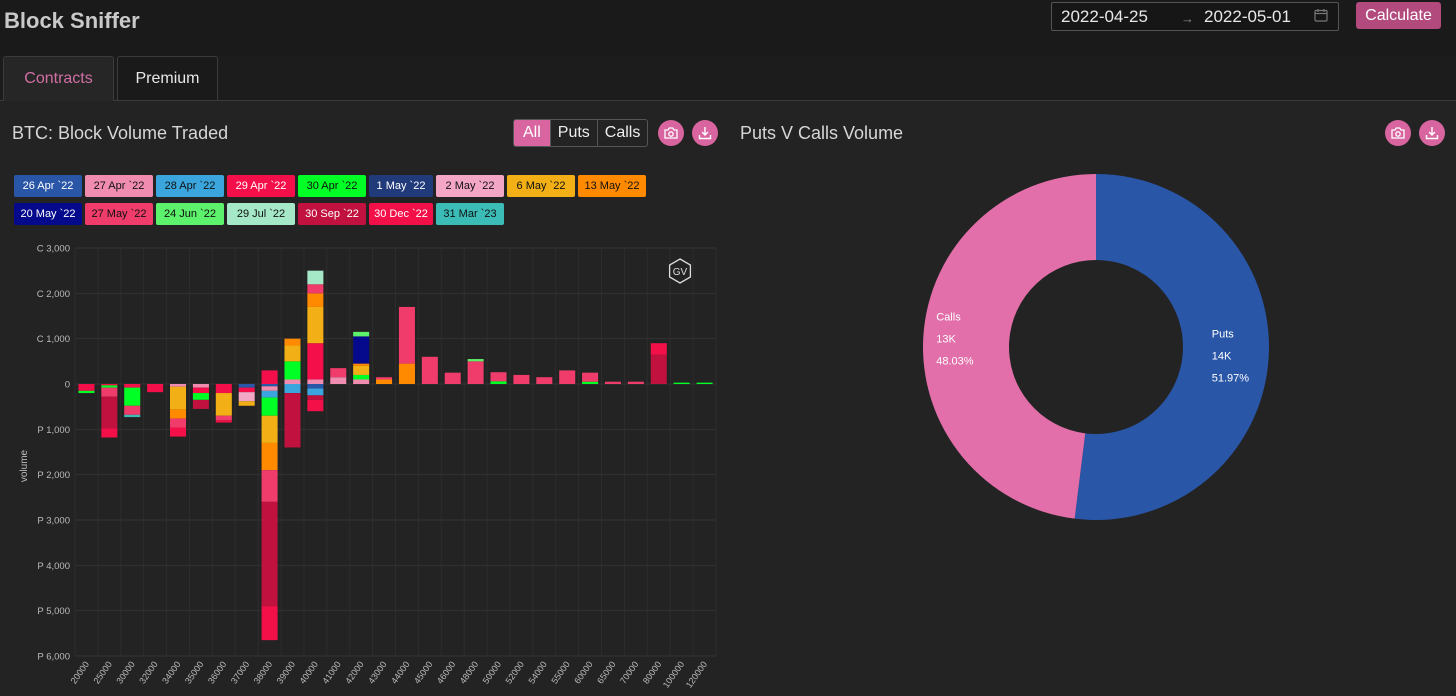 The width and height of the screenshot is (1456, 696). I want to click on put-call-filter: All Puts Calls, so click(581, 133).